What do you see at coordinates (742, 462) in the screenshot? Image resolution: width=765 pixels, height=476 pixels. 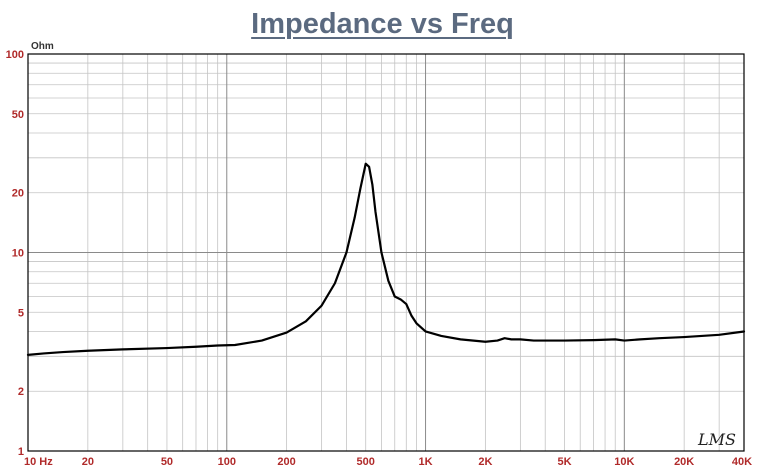 I see `x-tick-label: 40K` at bounding box center [742, 462].